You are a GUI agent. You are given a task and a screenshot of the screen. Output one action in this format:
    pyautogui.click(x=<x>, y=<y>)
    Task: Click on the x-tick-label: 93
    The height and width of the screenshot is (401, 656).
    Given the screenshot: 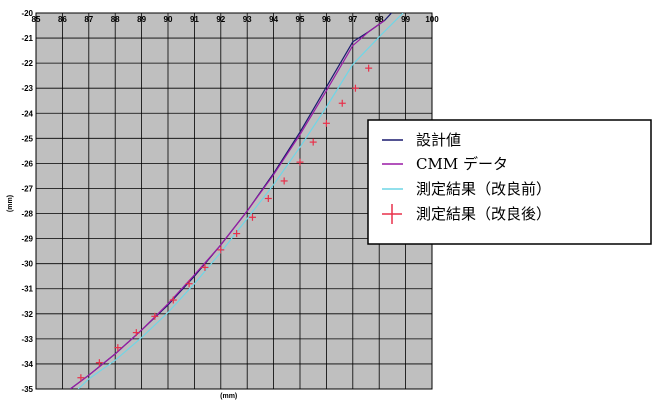 What is the action you would take?
    pyautogui.click(x=247, y=19)
    